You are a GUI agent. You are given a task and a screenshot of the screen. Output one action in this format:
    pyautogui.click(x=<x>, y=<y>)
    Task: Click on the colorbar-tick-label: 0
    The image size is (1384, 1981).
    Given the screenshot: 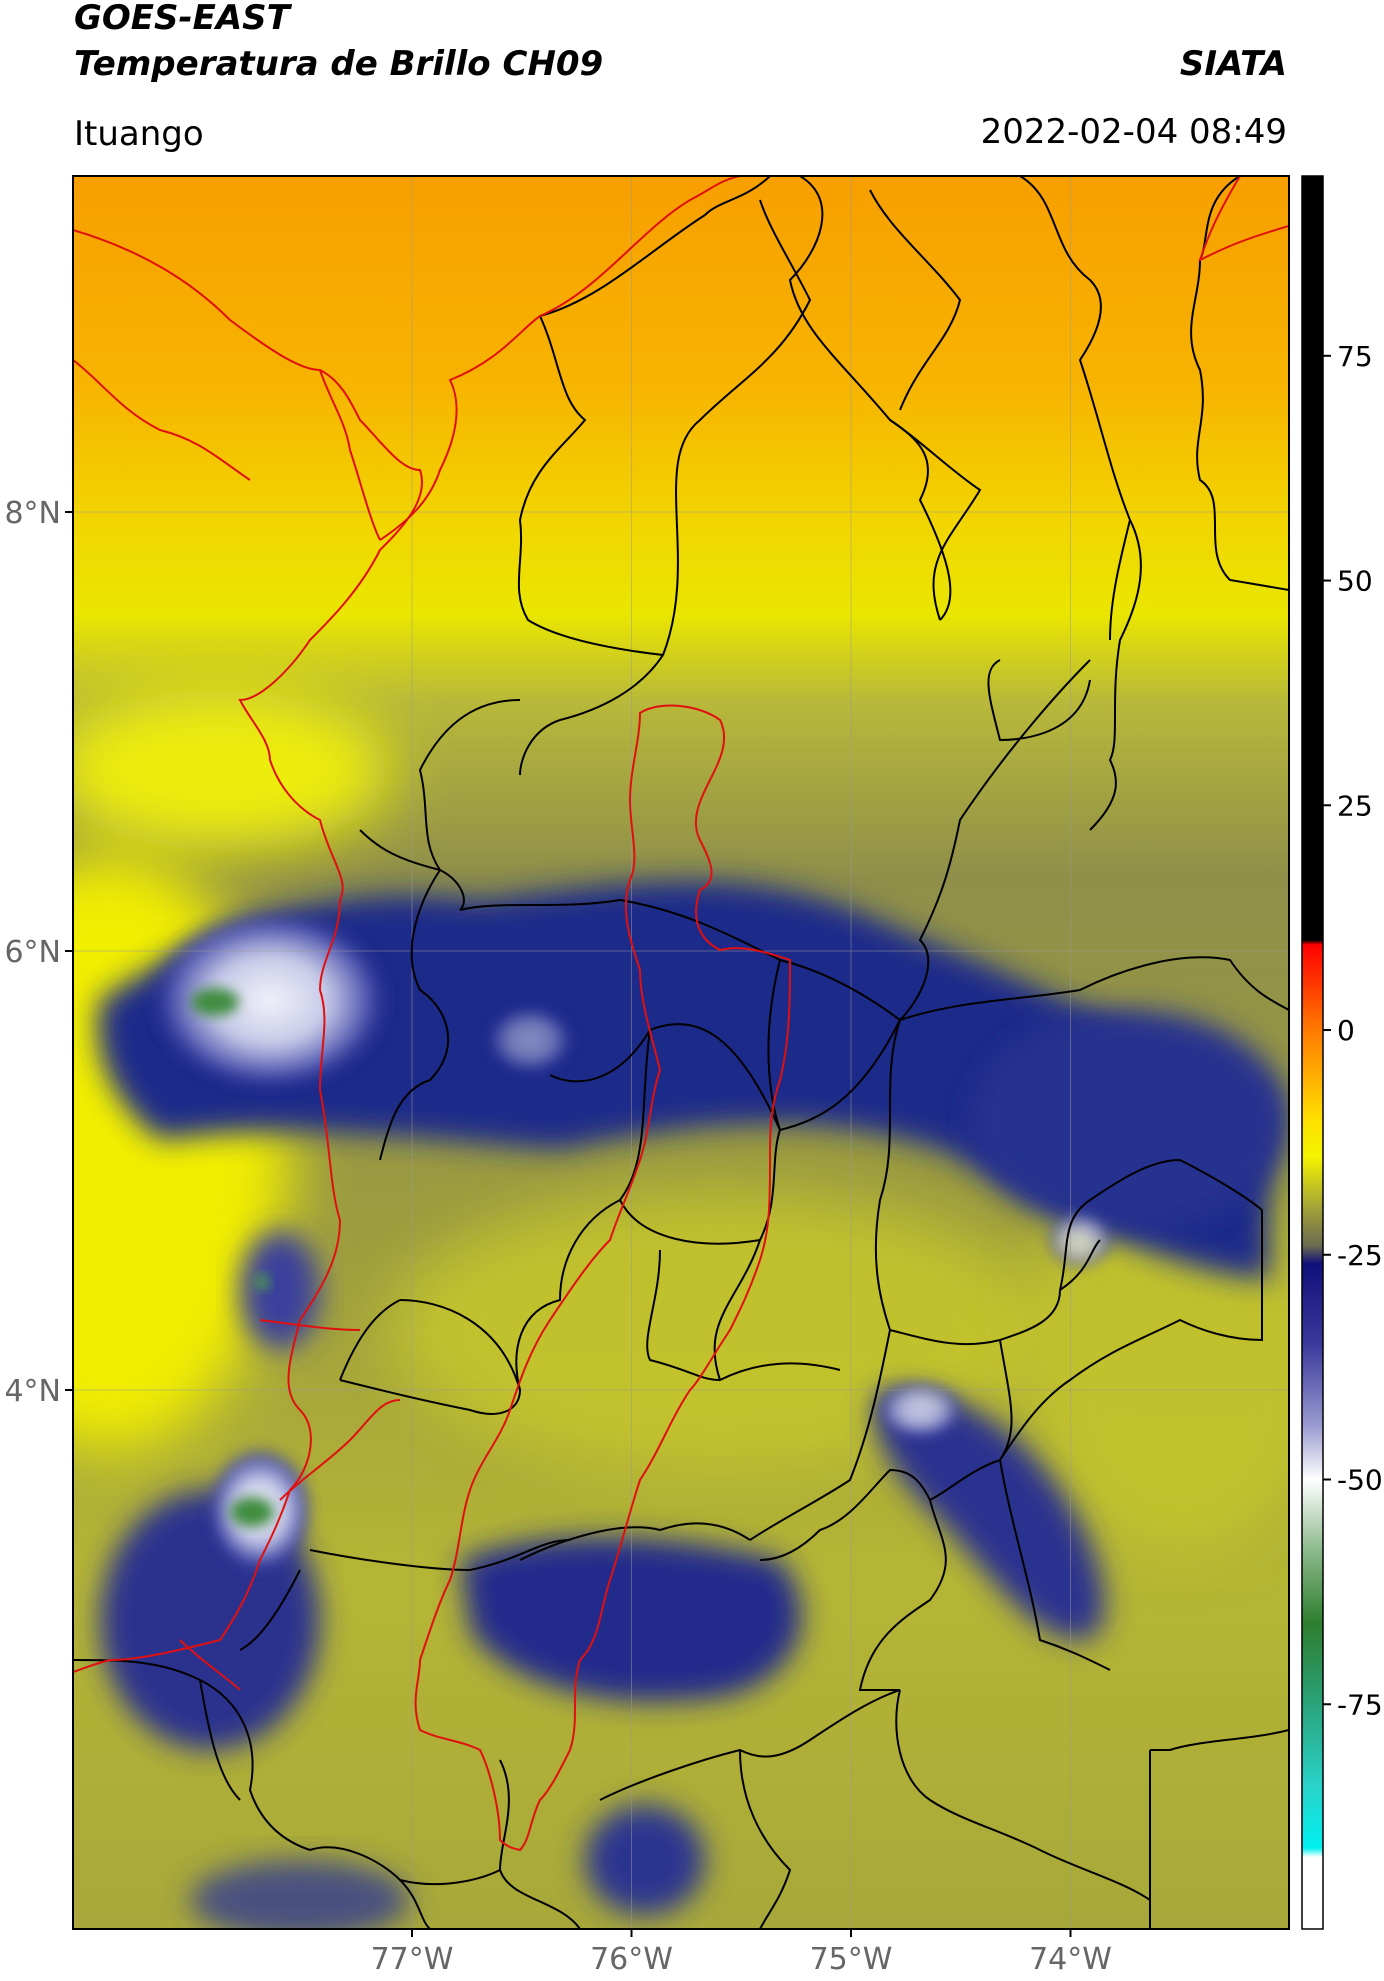 What is the action you would take?
    pyautogui.click(x=1346, y=1030)
    